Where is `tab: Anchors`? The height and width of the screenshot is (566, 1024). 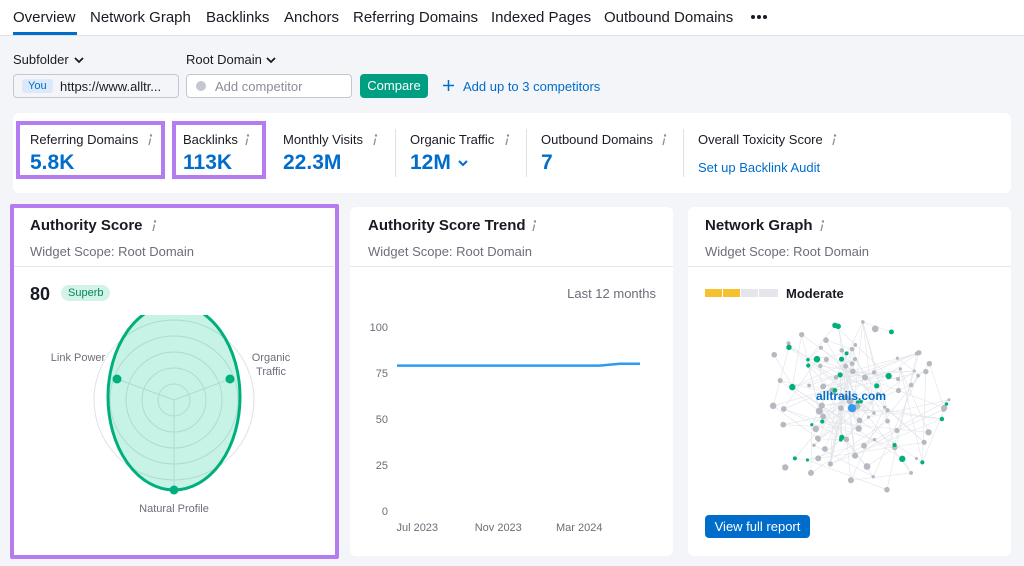 tab: Anchors is located at coordinates (312, 17).